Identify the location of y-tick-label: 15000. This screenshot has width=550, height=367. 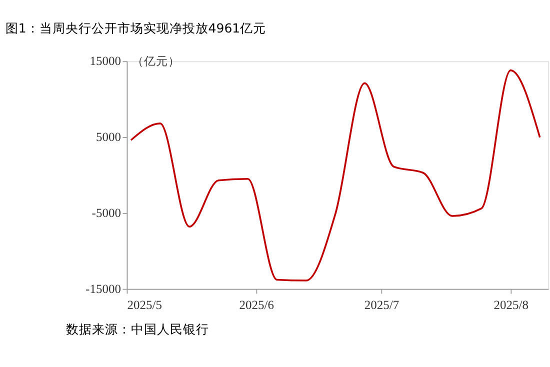
(105, 61).